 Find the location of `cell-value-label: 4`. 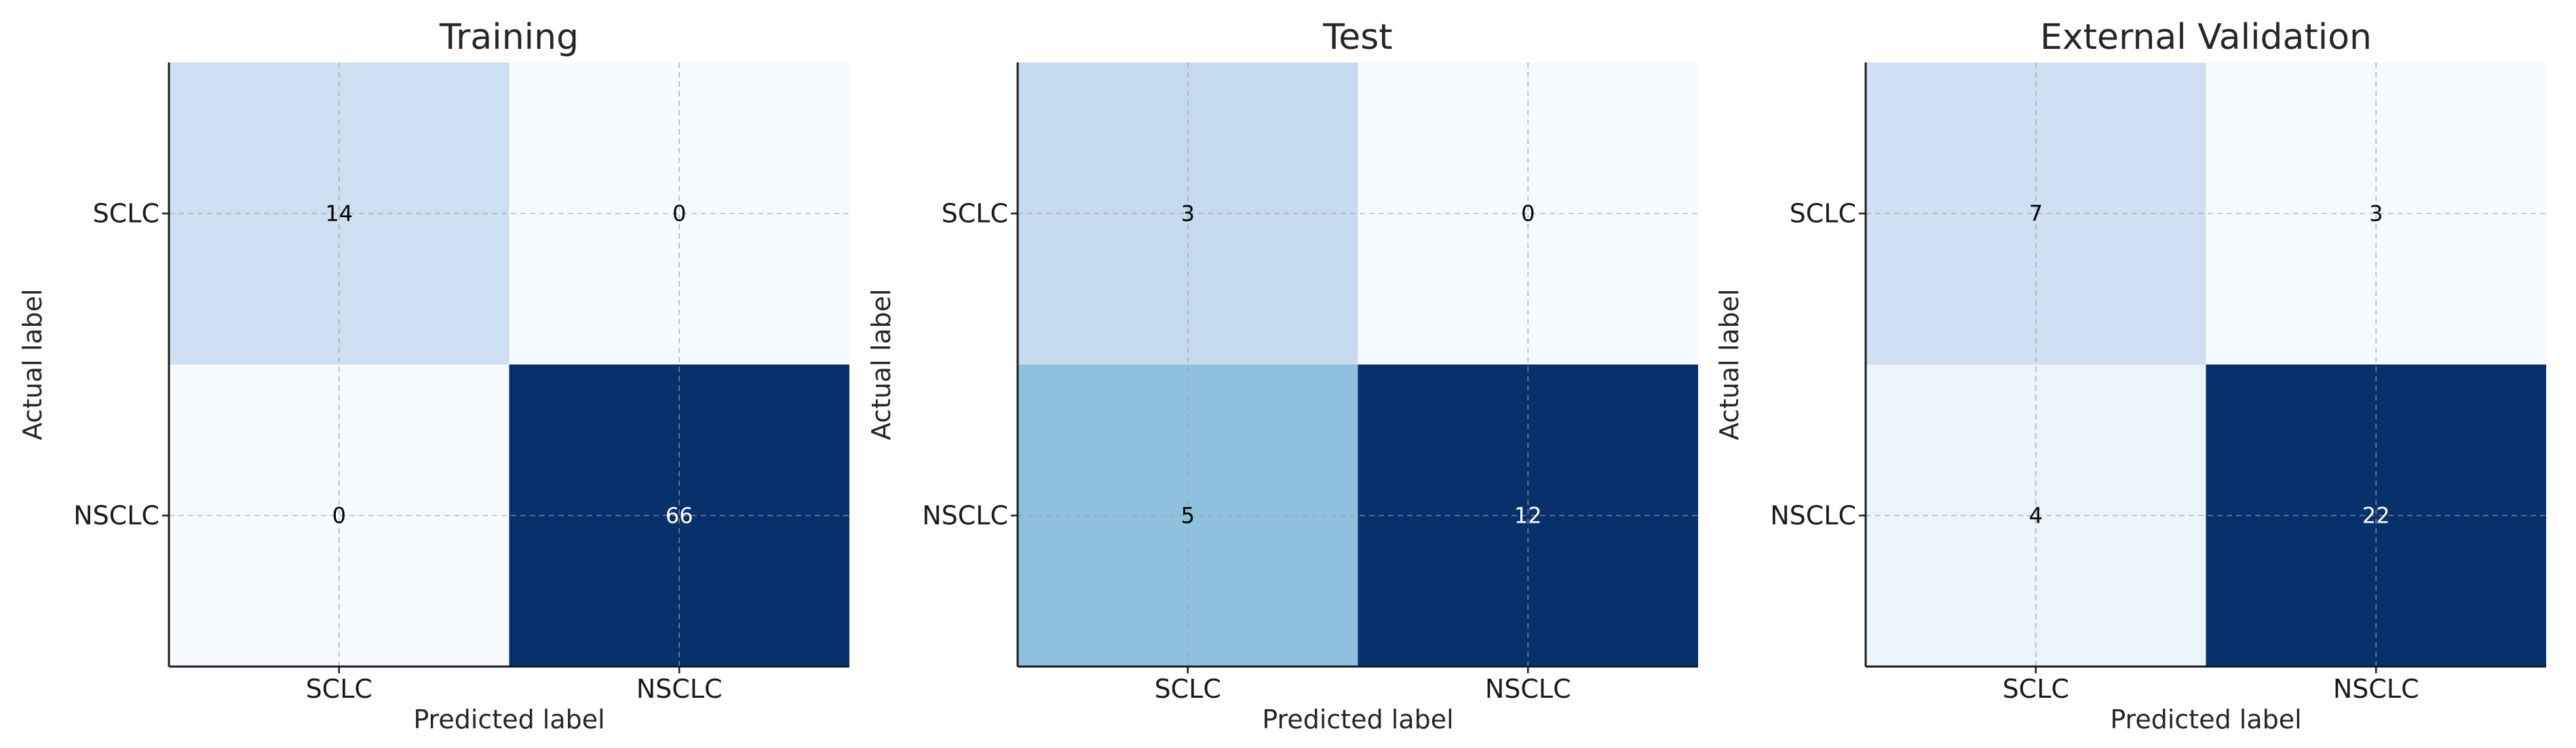

cell-value-label: 4 is located at coordinates (2036, 516).